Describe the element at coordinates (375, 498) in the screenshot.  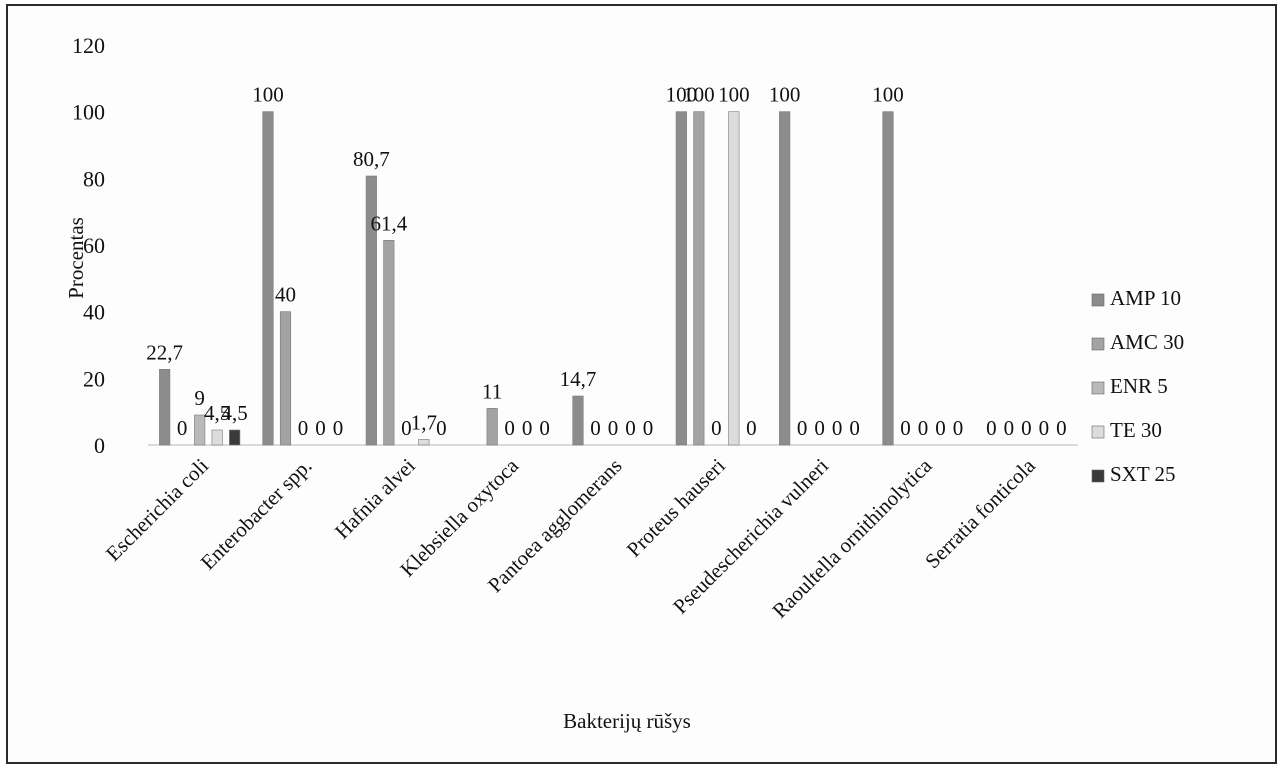
I see `category-label: Hafnia alvei` at that location.